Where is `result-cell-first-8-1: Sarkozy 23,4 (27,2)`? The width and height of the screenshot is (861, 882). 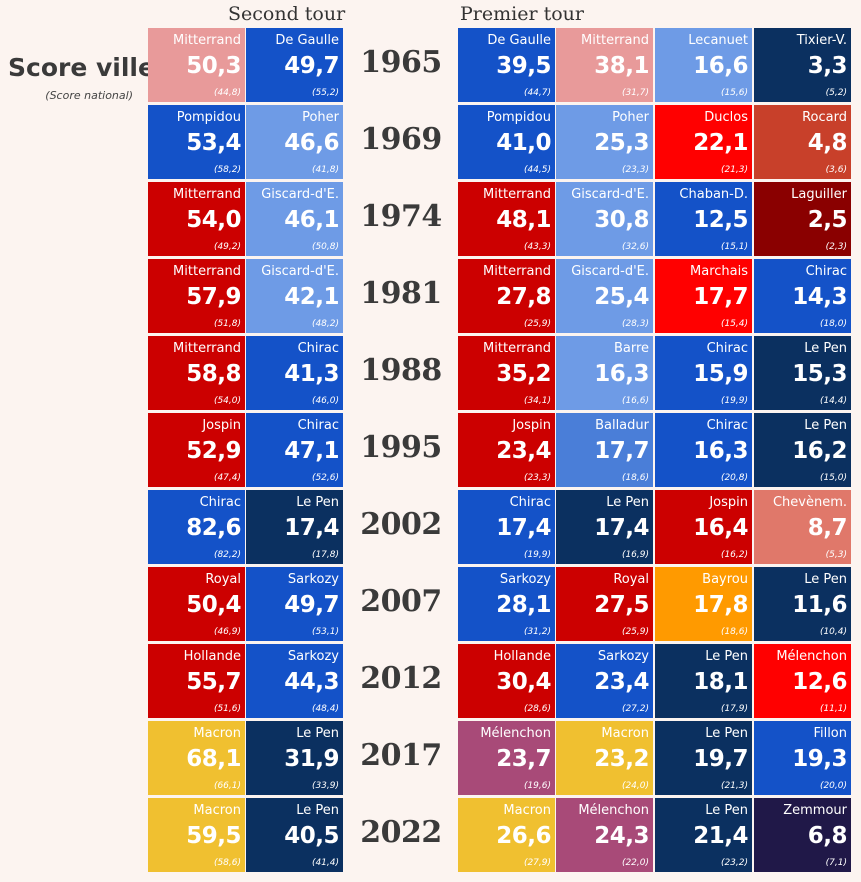
result-cell-first-8-1: Sarkozy 23,4 (27,2) is located at coordinates (604, 681).